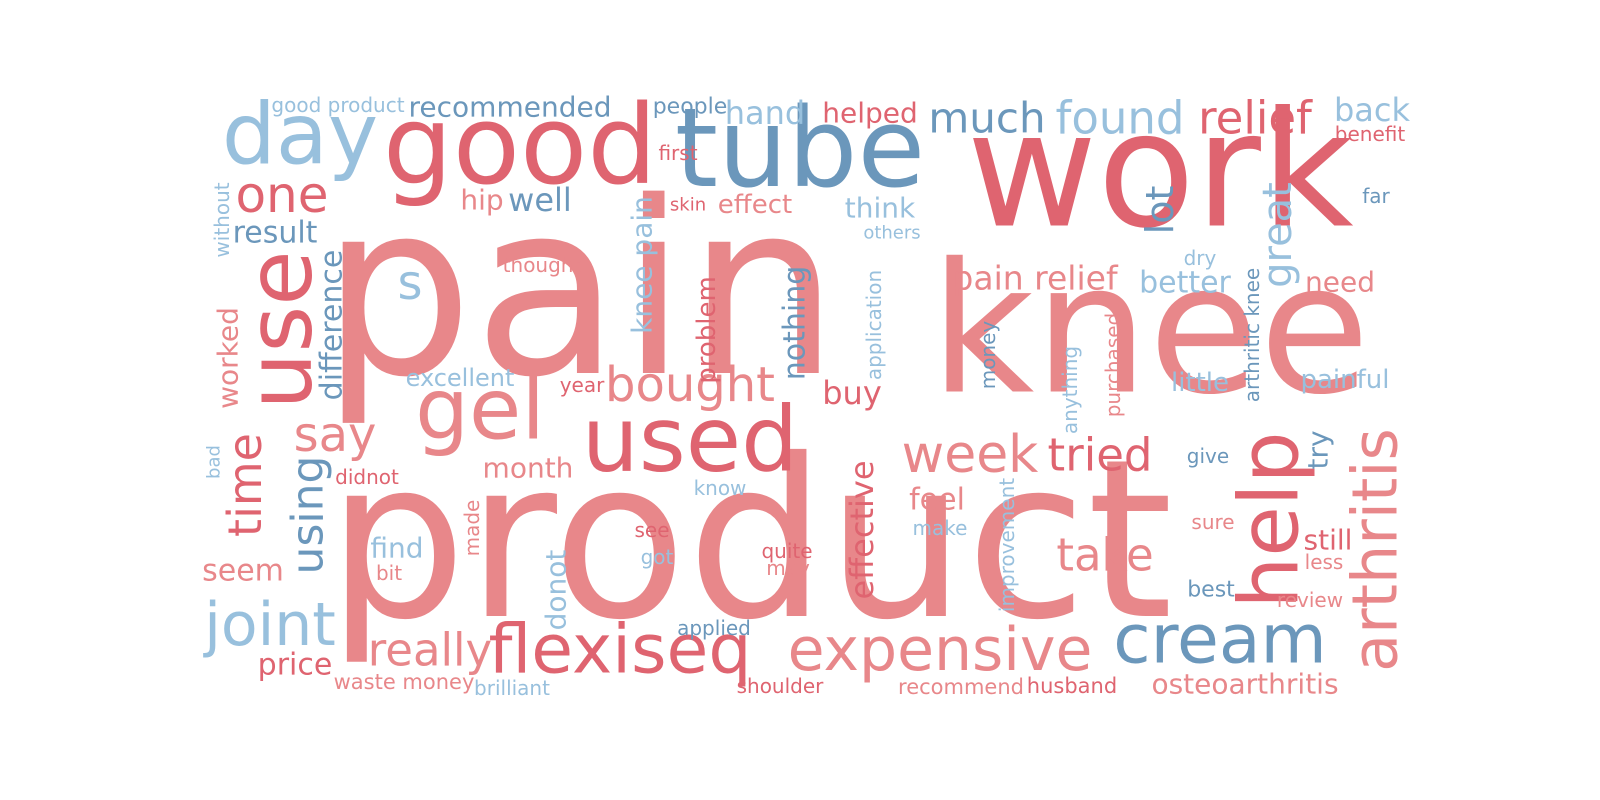 Image resolution: width=1600 pixels, height=800 pixels. What do you see at coordinates (404, 682) in the screenshot?
I see `word-waste-money: waste money` at bounding box center [404, 682].